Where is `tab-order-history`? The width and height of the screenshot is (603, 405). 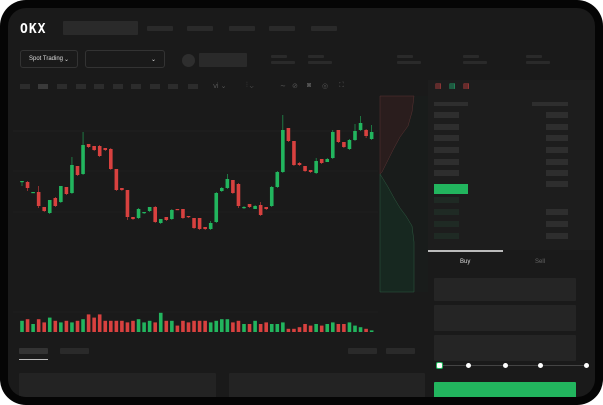
tab-order-history is located at coordinates (74, 351).